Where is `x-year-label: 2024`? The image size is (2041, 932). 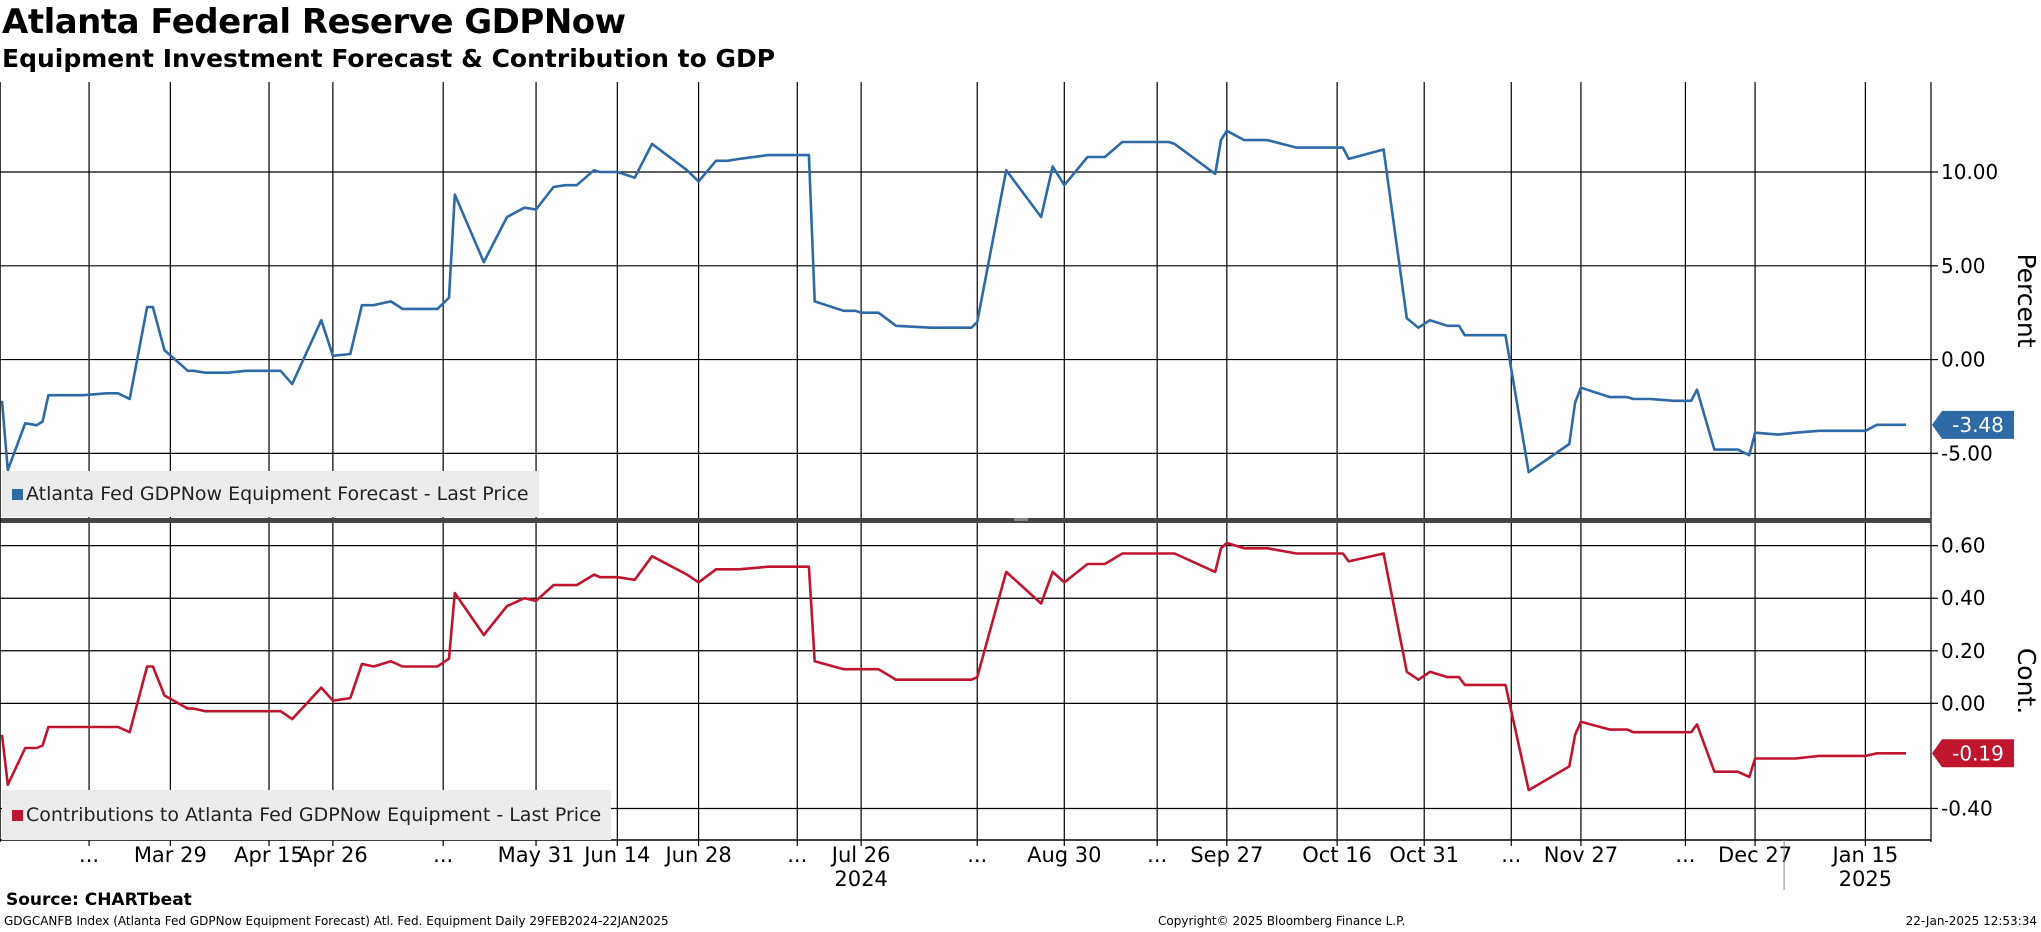
x-year-label: 2024 is located at coordinates (860, 879).